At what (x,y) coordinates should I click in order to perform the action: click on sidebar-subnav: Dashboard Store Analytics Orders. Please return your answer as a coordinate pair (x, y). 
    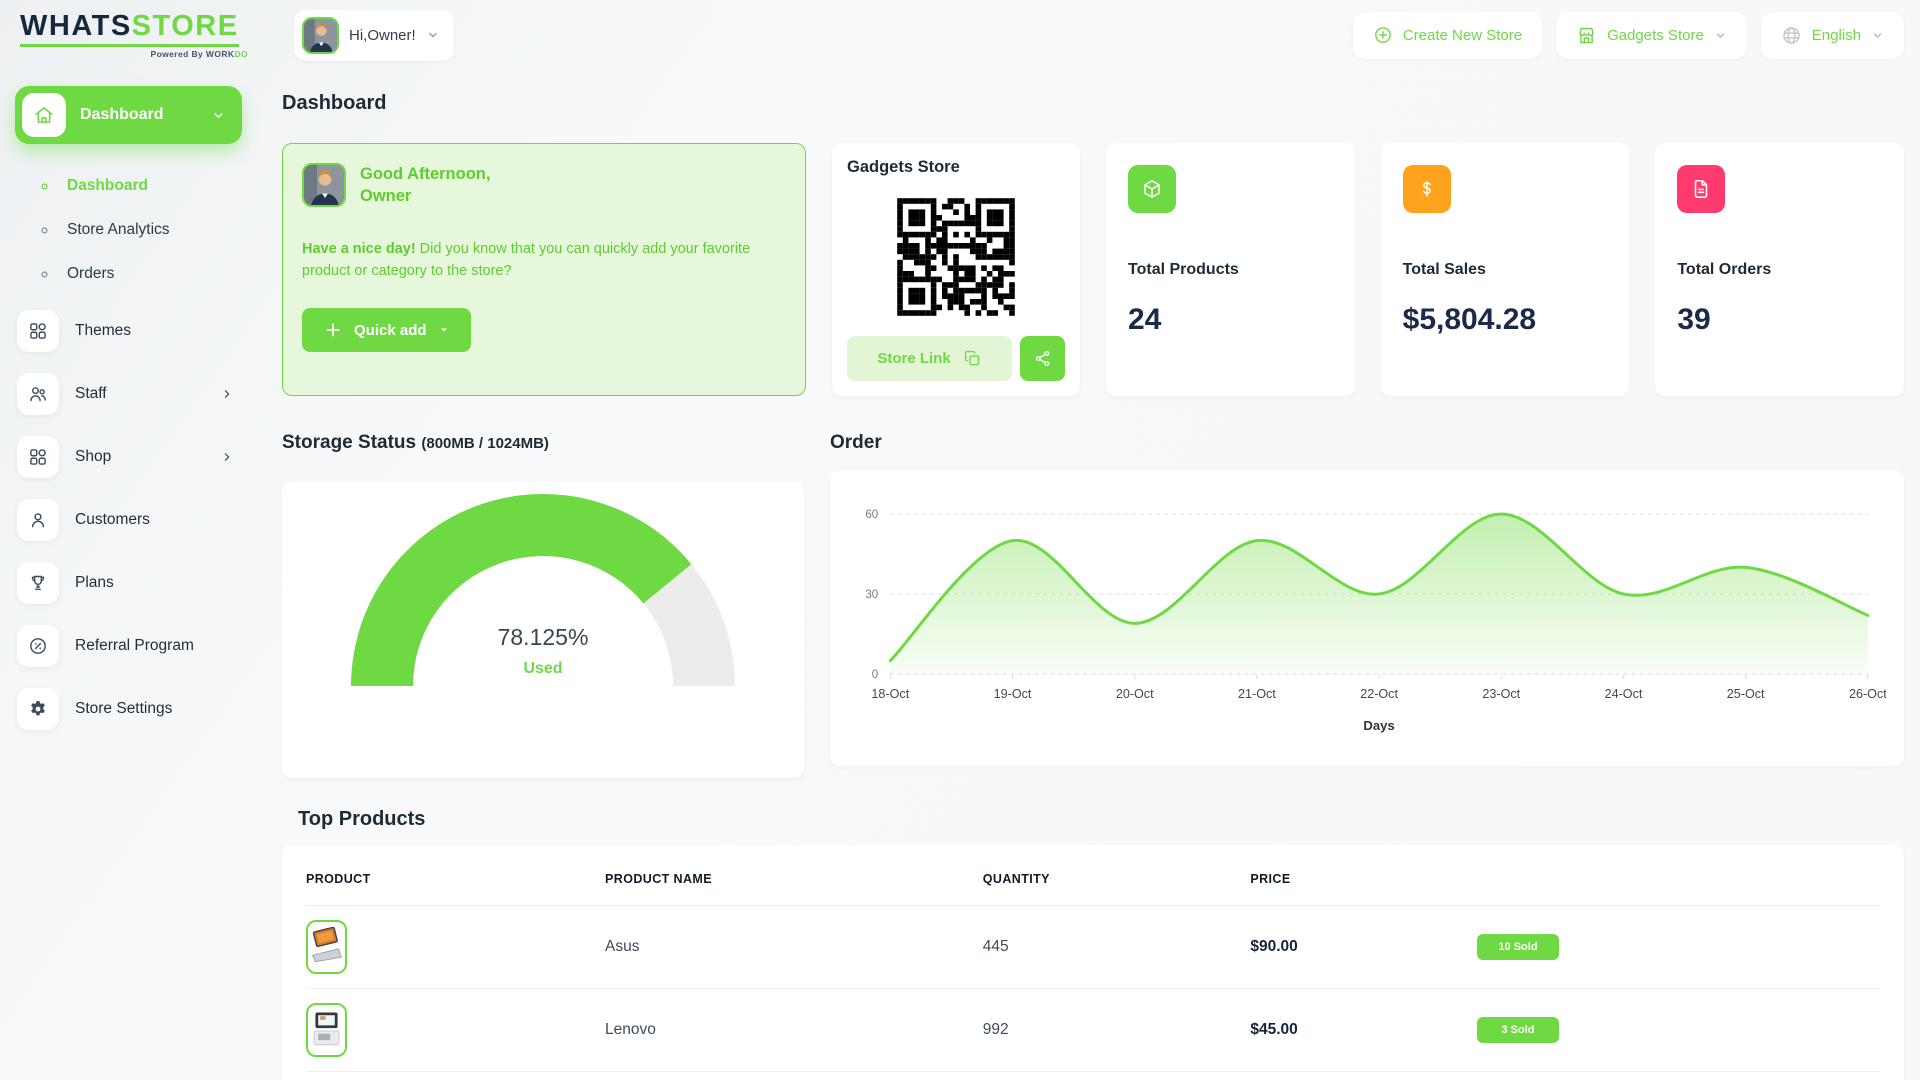
    Looking at the image, I should click on (128, 230).